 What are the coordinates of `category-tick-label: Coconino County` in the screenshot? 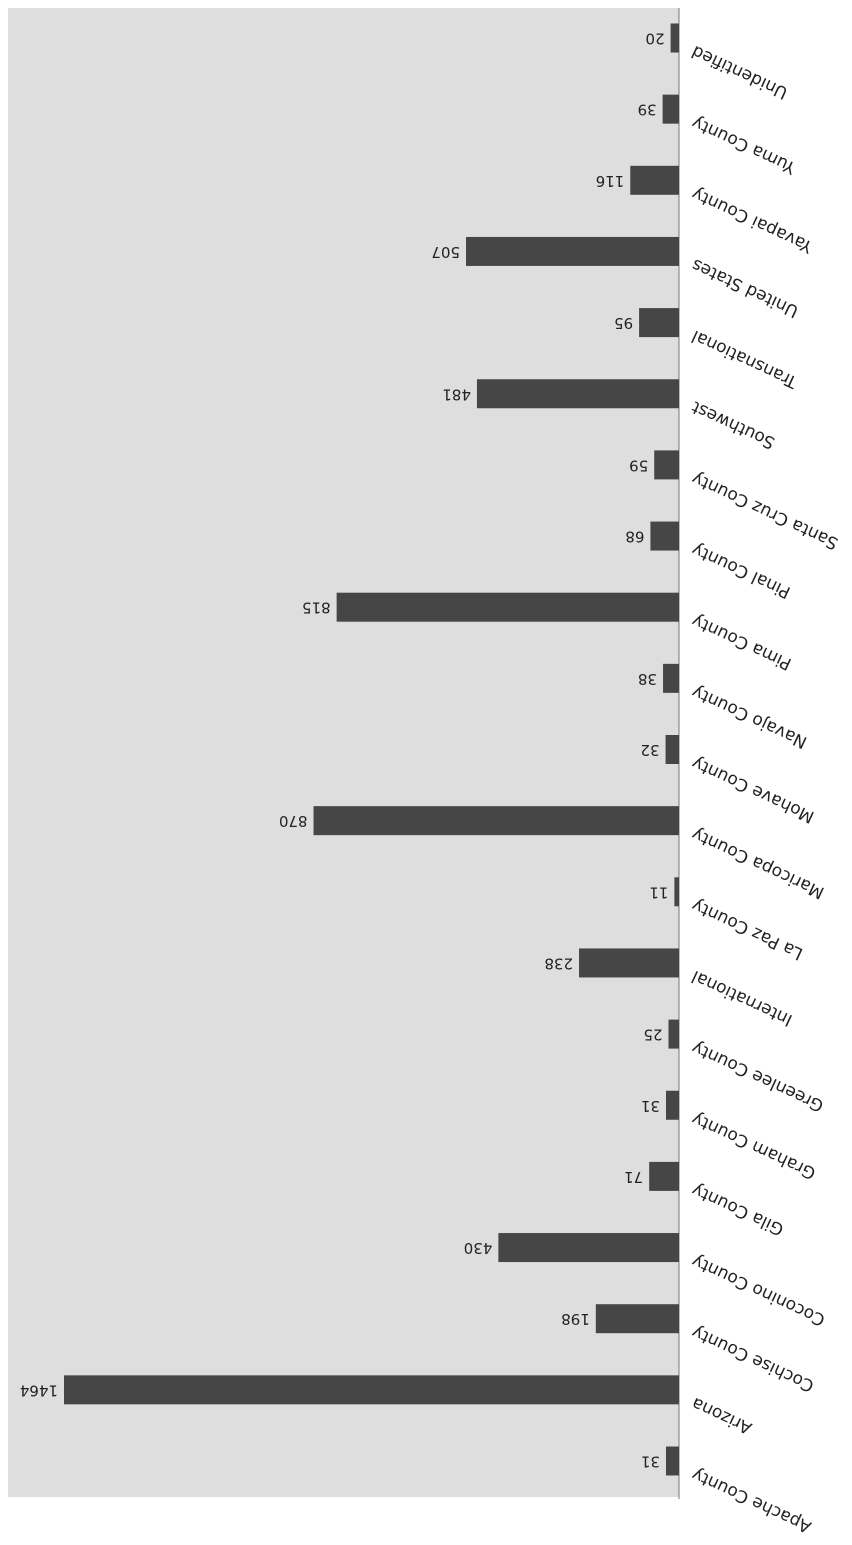 It's located at (759, 1289).